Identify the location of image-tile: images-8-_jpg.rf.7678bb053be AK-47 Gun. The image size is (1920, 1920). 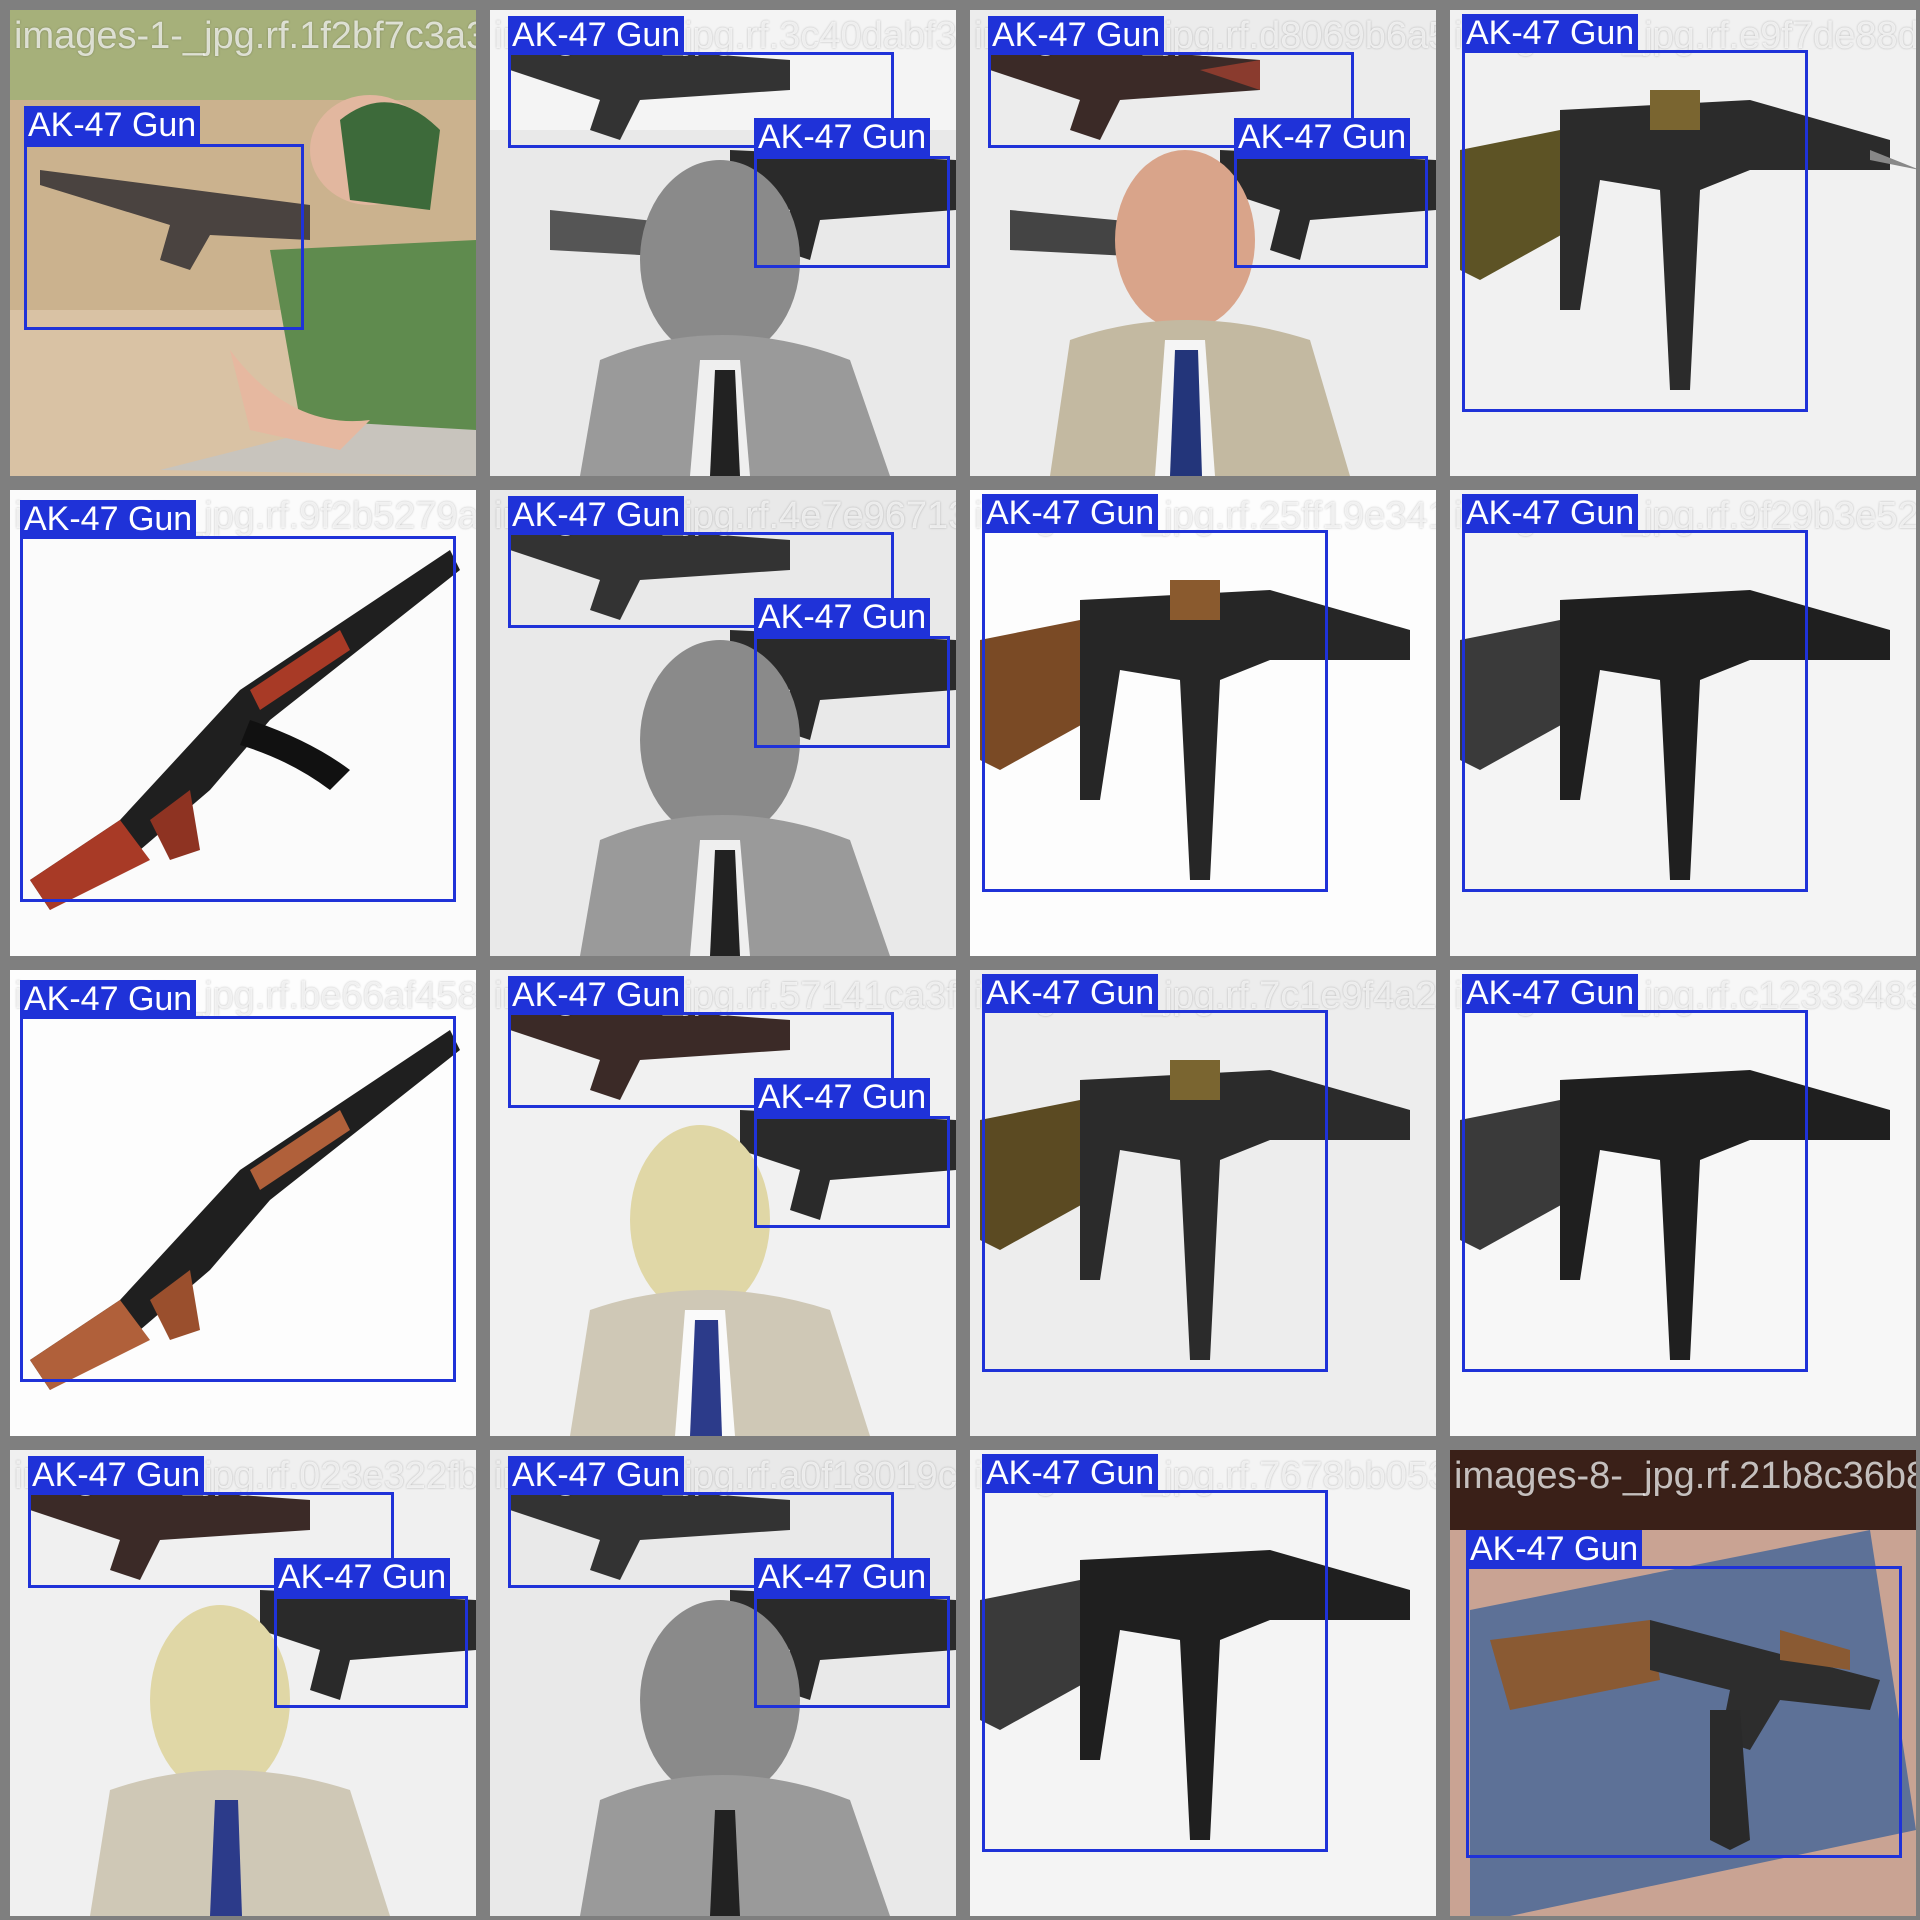
(1203, 1683).